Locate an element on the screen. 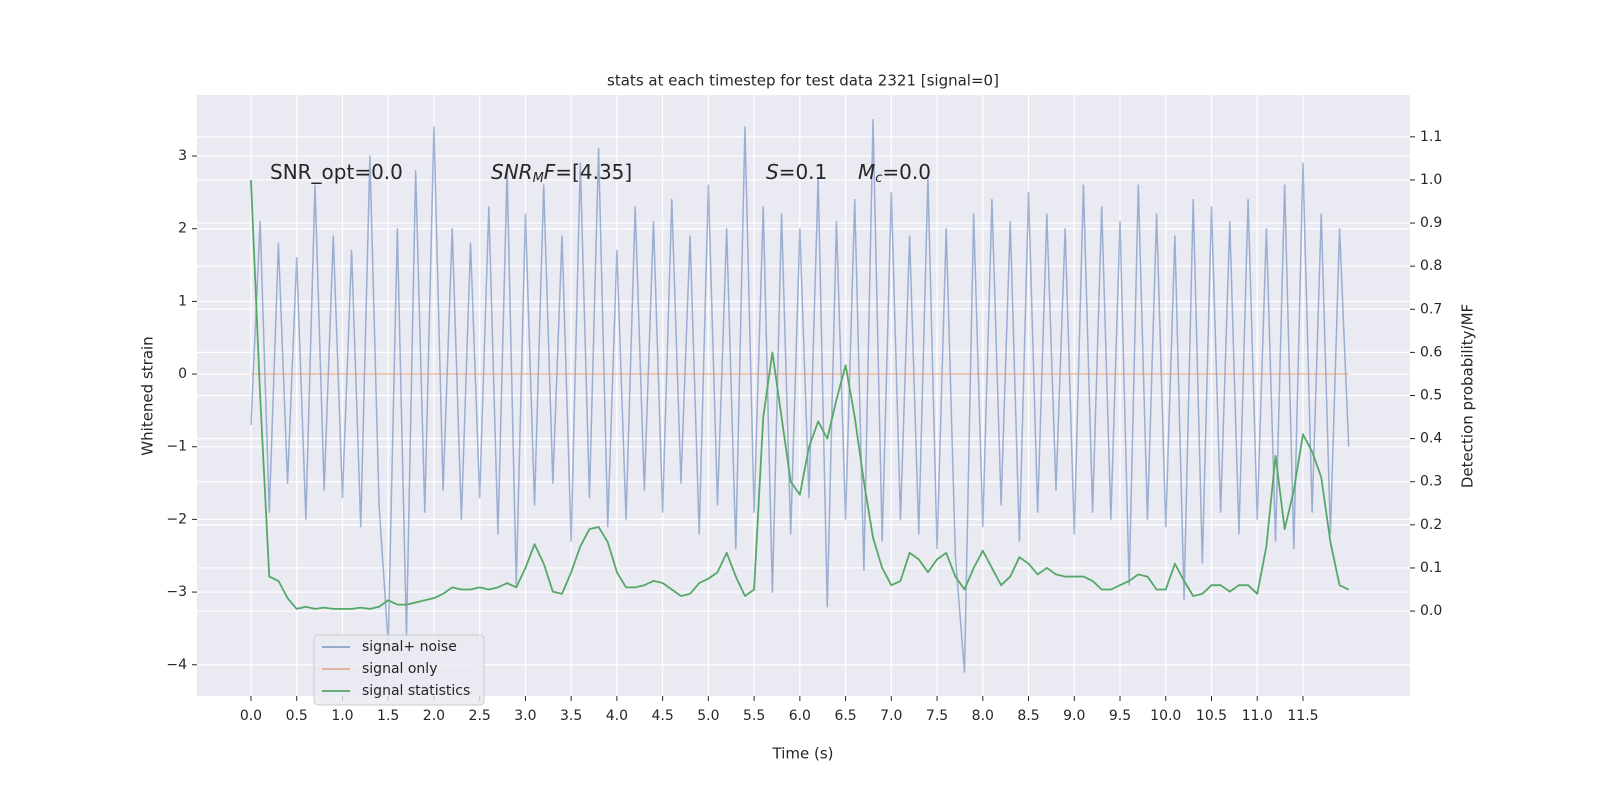 The image size is (1600, 804). y-tick-label: −4 is located at coordinates (176, 665).